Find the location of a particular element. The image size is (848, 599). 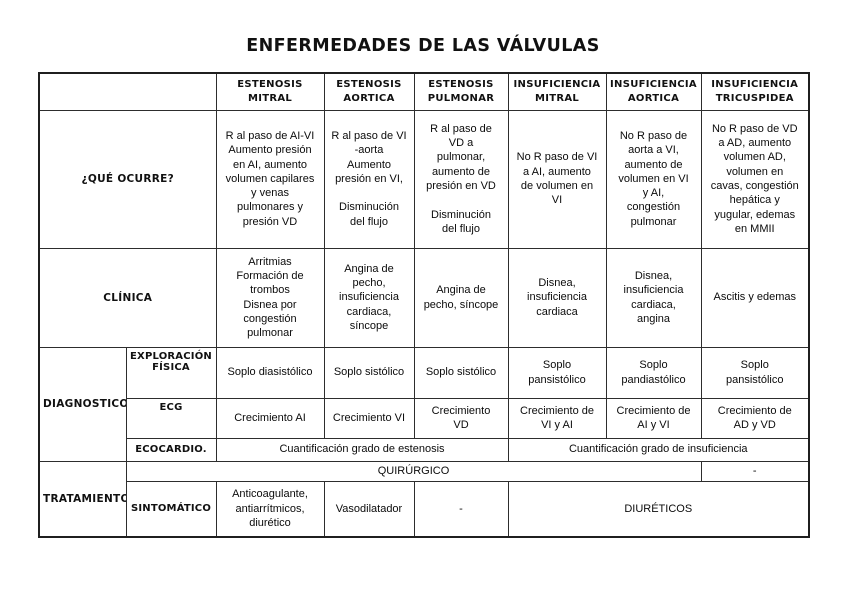

cell-clinica-ins-aortica: Disnea, insuficiencia cardiaca, angina is located at coordinates (653, 297).